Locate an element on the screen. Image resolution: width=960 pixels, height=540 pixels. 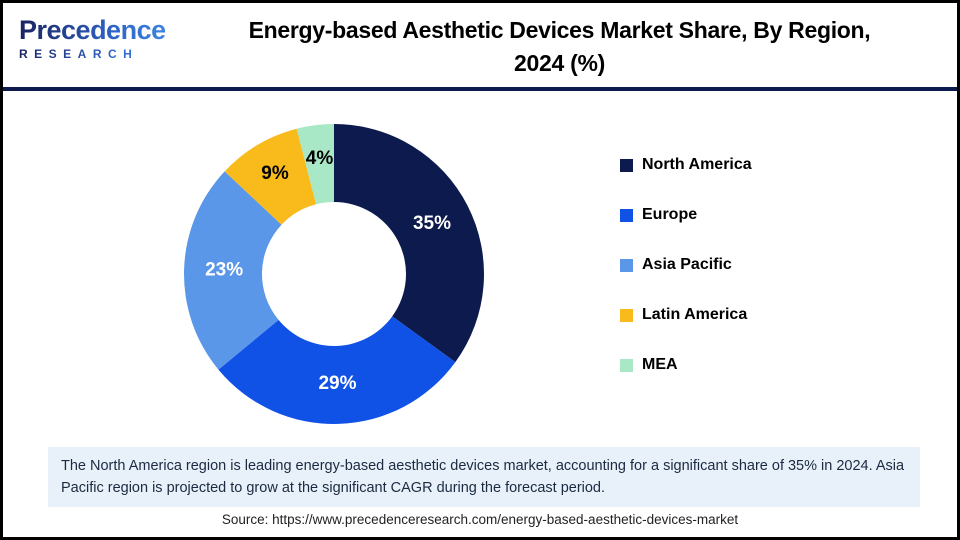
donut-slice-mea is located at coordinates (315, 164).